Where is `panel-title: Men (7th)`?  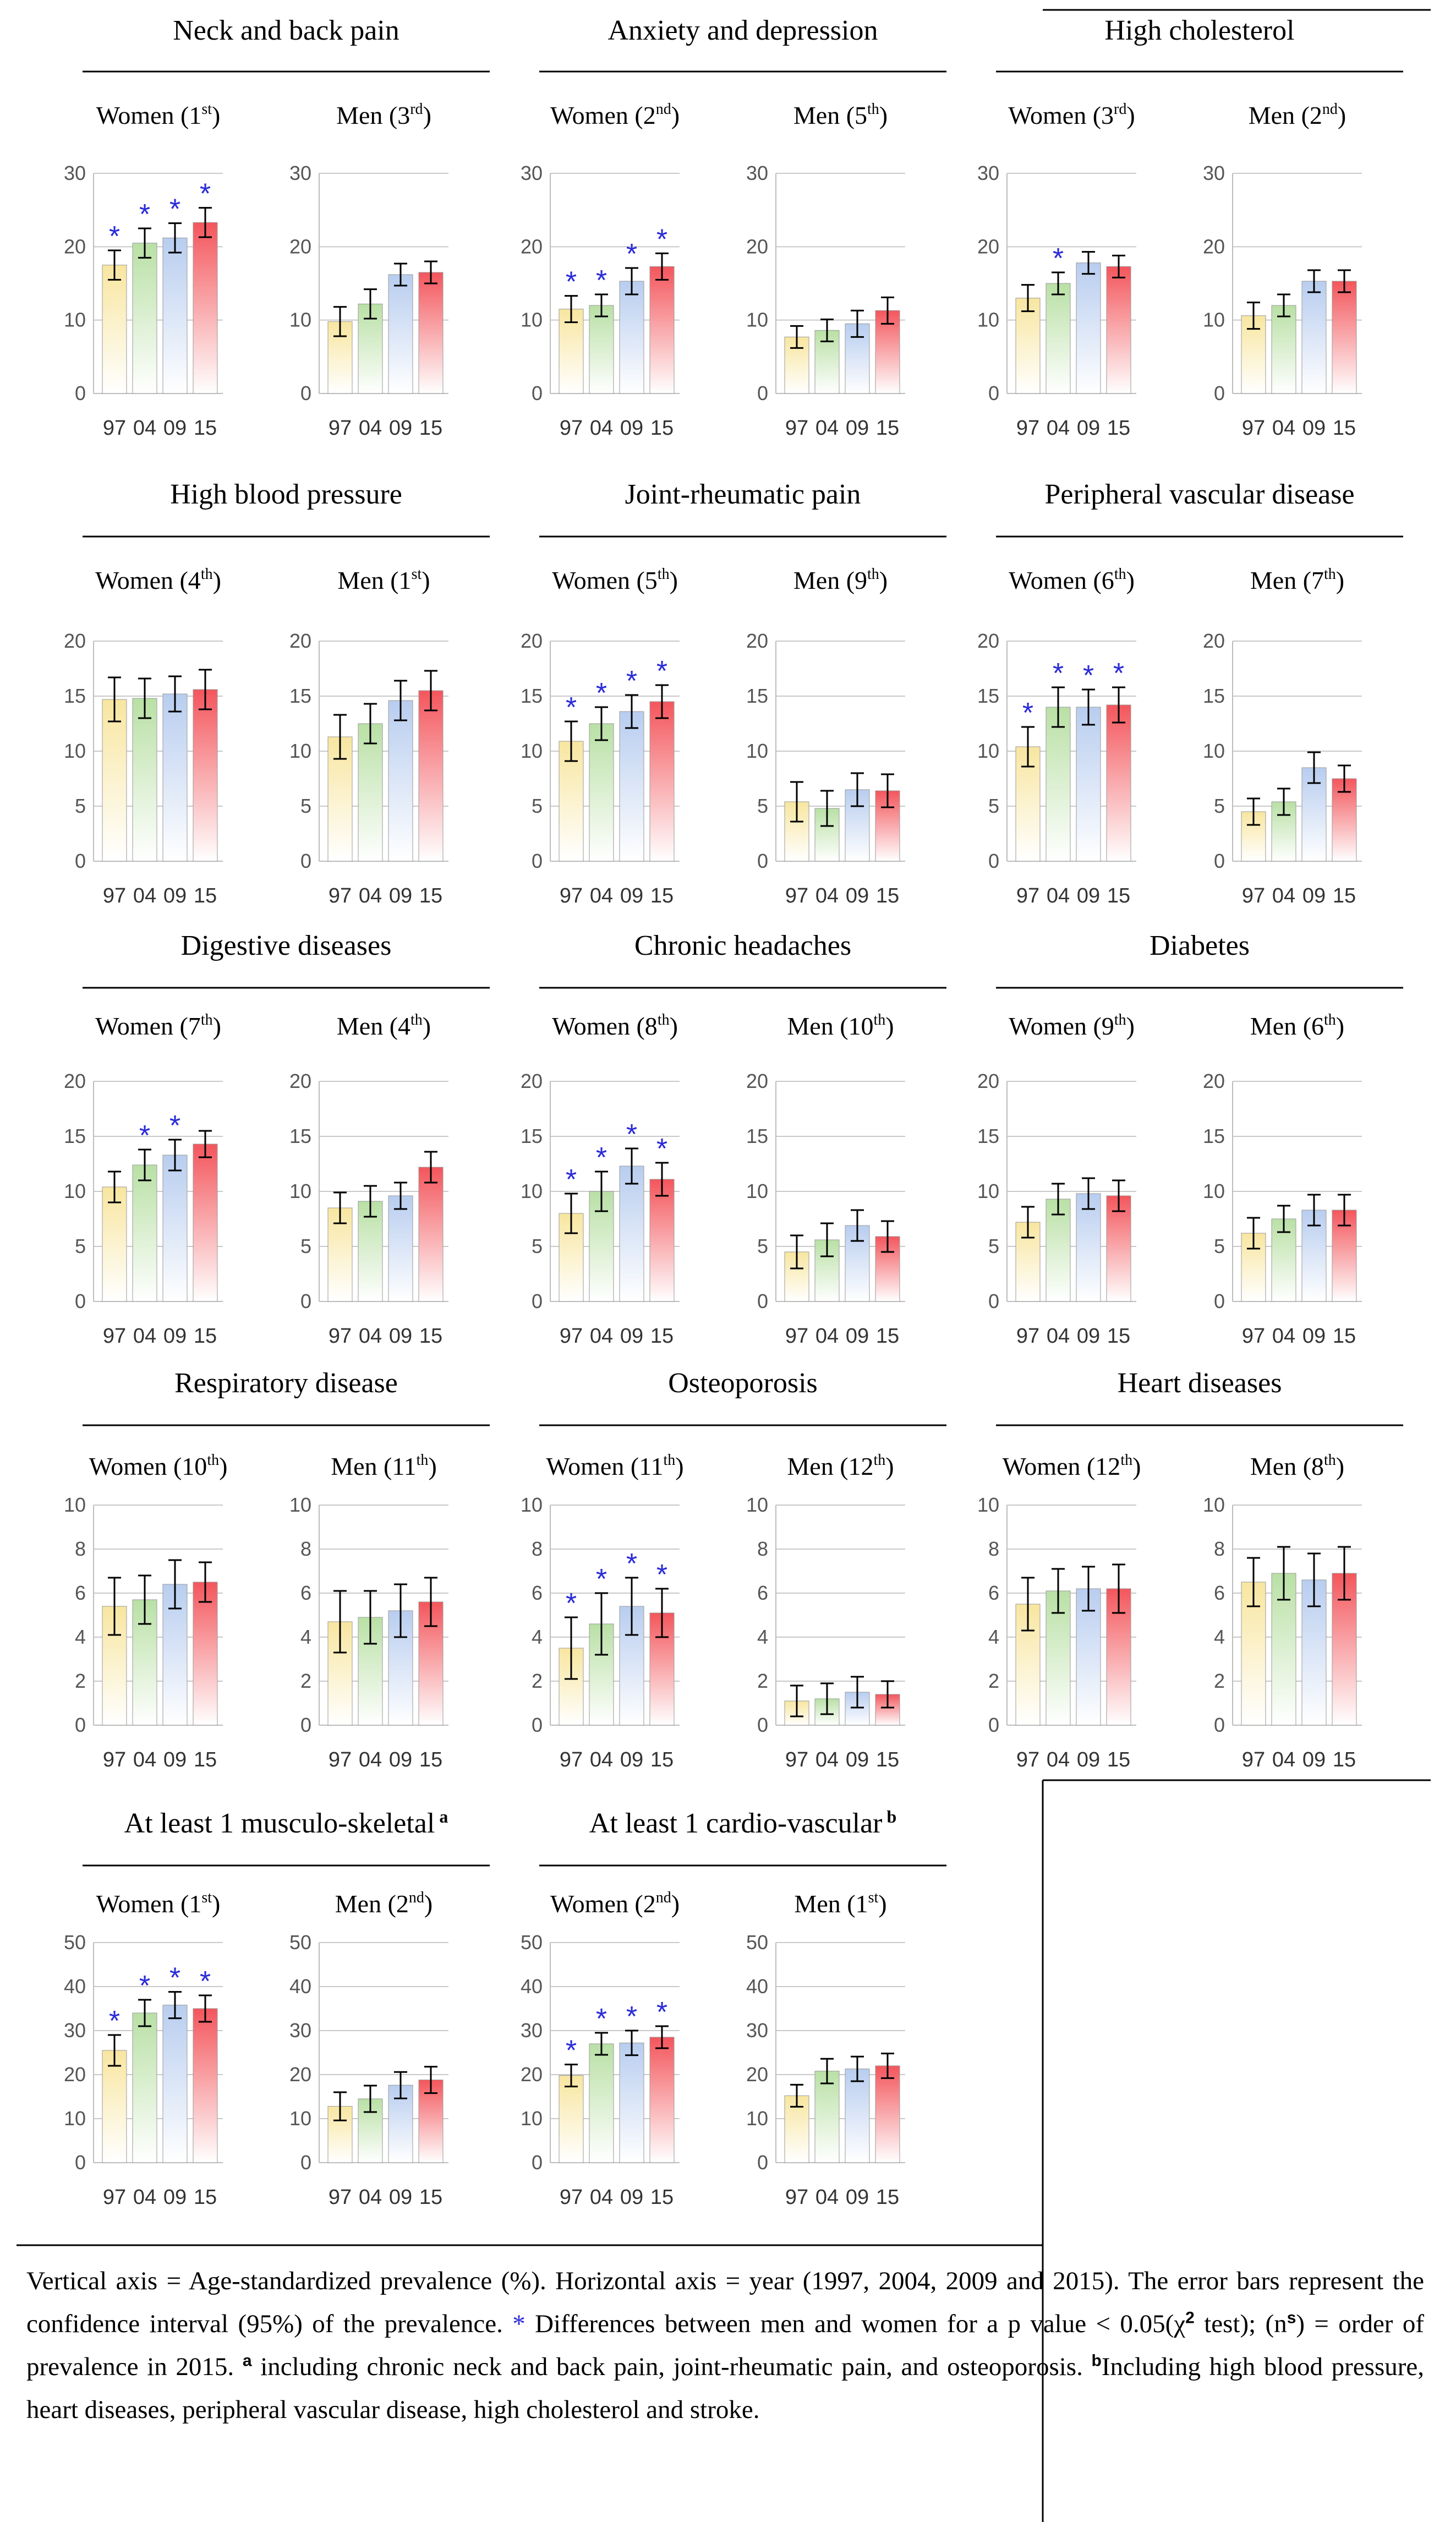 panel-title: Men (7th) is located at coordinates (1297, 580).